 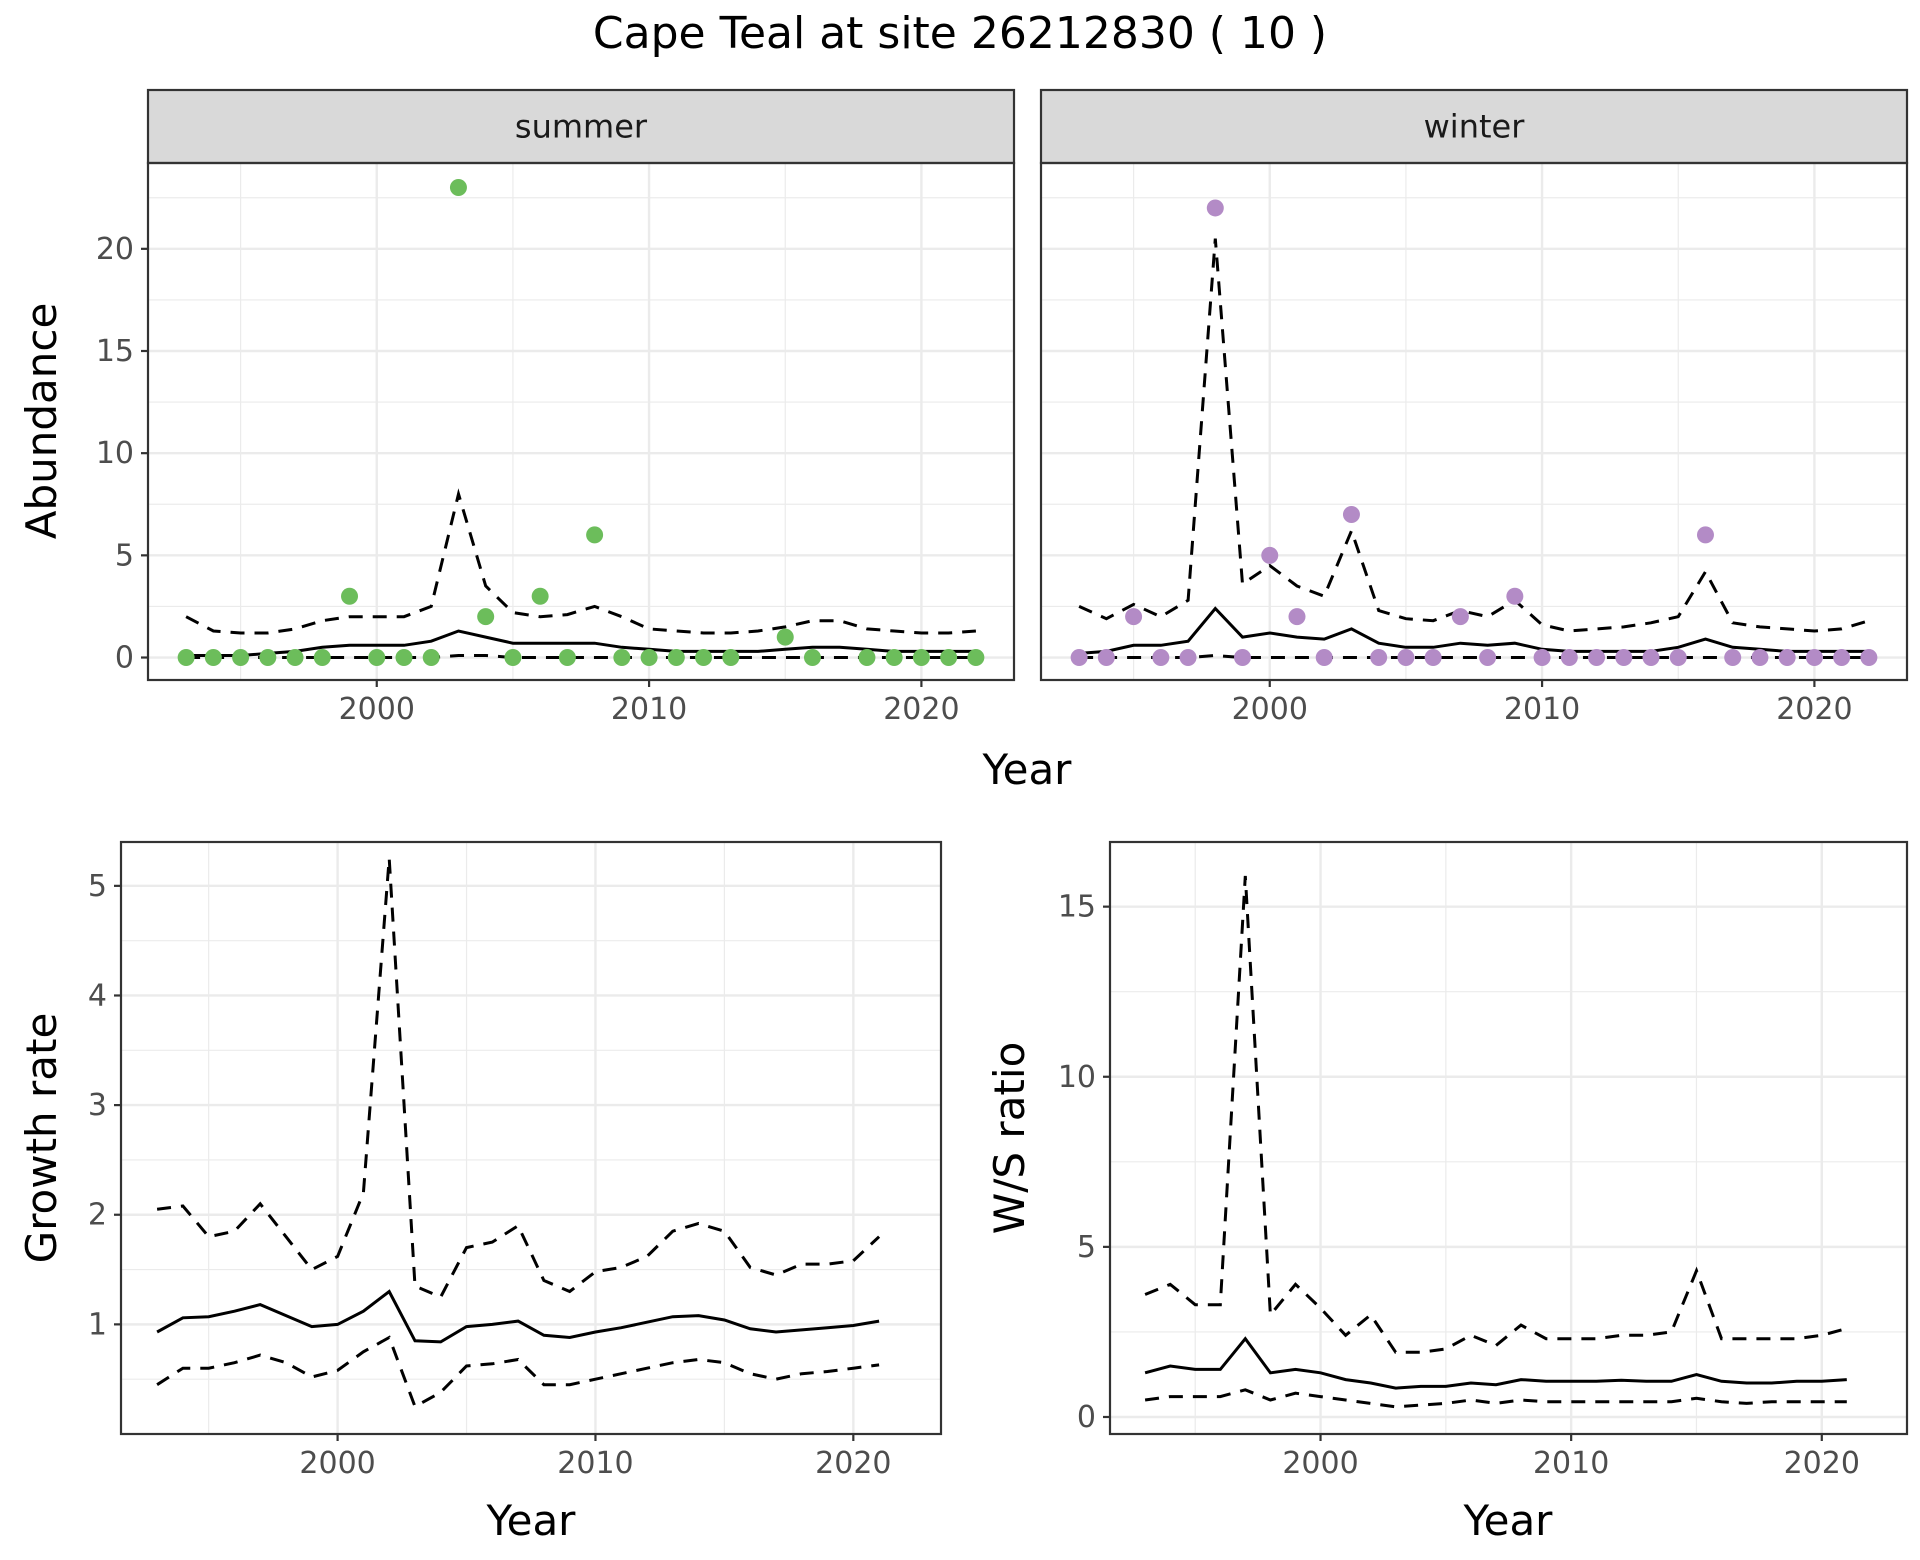 What do you see at coordinates (115, 351) in the screenshot?
I see `abundance-summer-y-tick-label: 15` at bounding box center [115, 351].